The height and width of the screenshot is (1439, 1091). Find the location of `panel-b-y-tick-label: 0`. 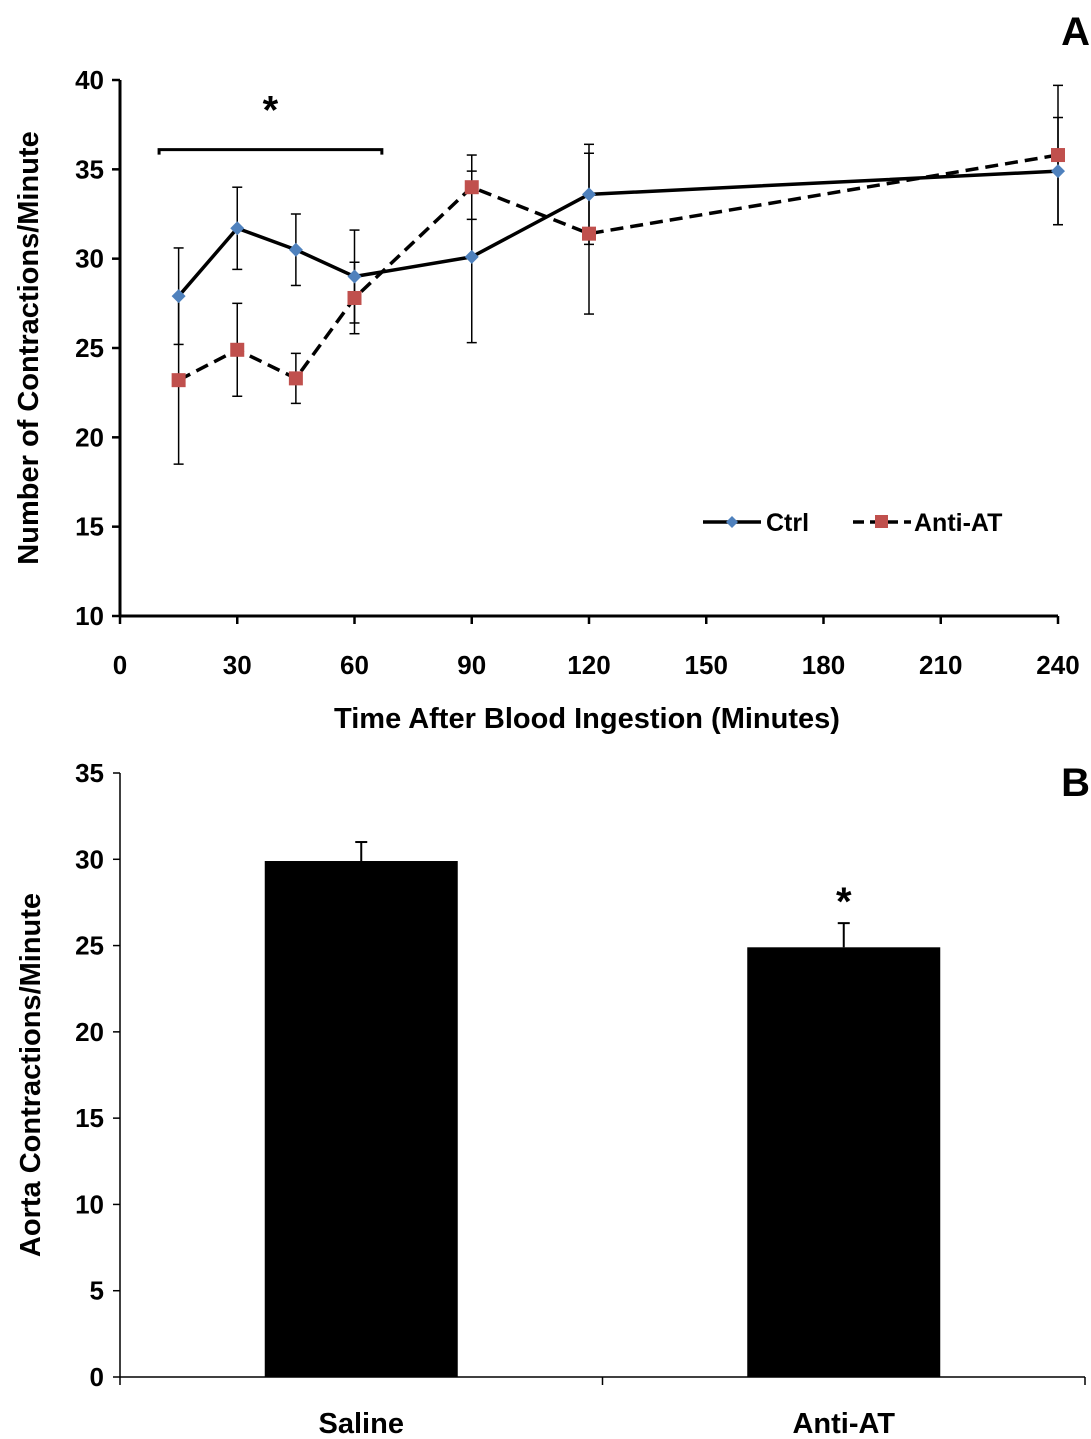

panel-b-y-tick-label: 0 is located at coordinates (97, 1377).